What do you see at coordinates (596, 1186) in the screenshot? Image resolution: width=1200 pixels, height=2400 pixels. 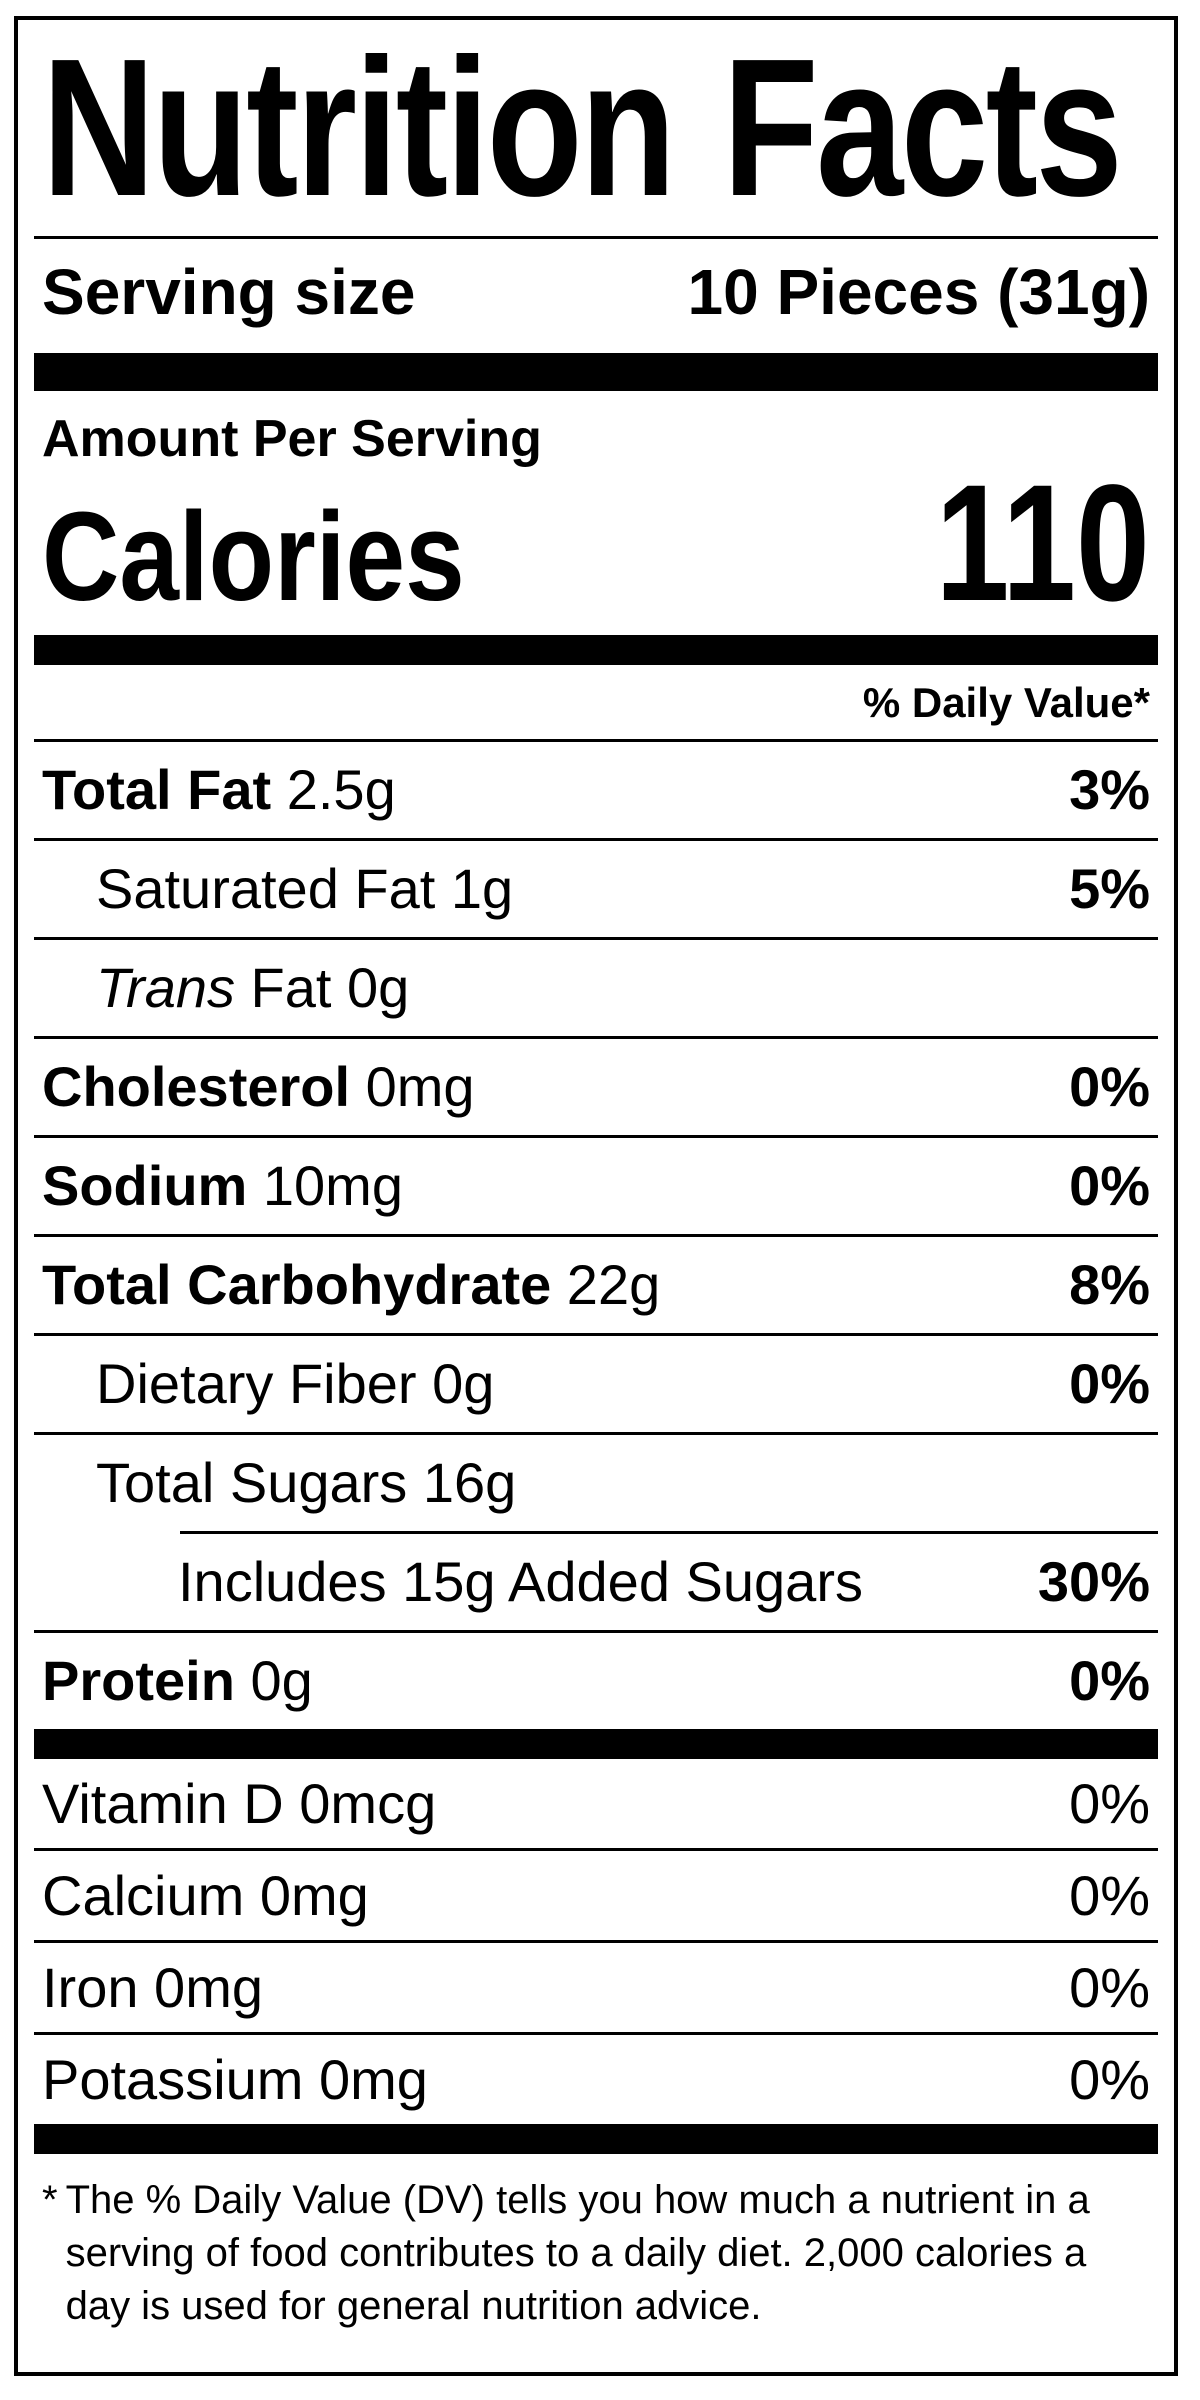 I see `row-sodium: Sodium 10mg 0%` at bounding box center [596, 1186].